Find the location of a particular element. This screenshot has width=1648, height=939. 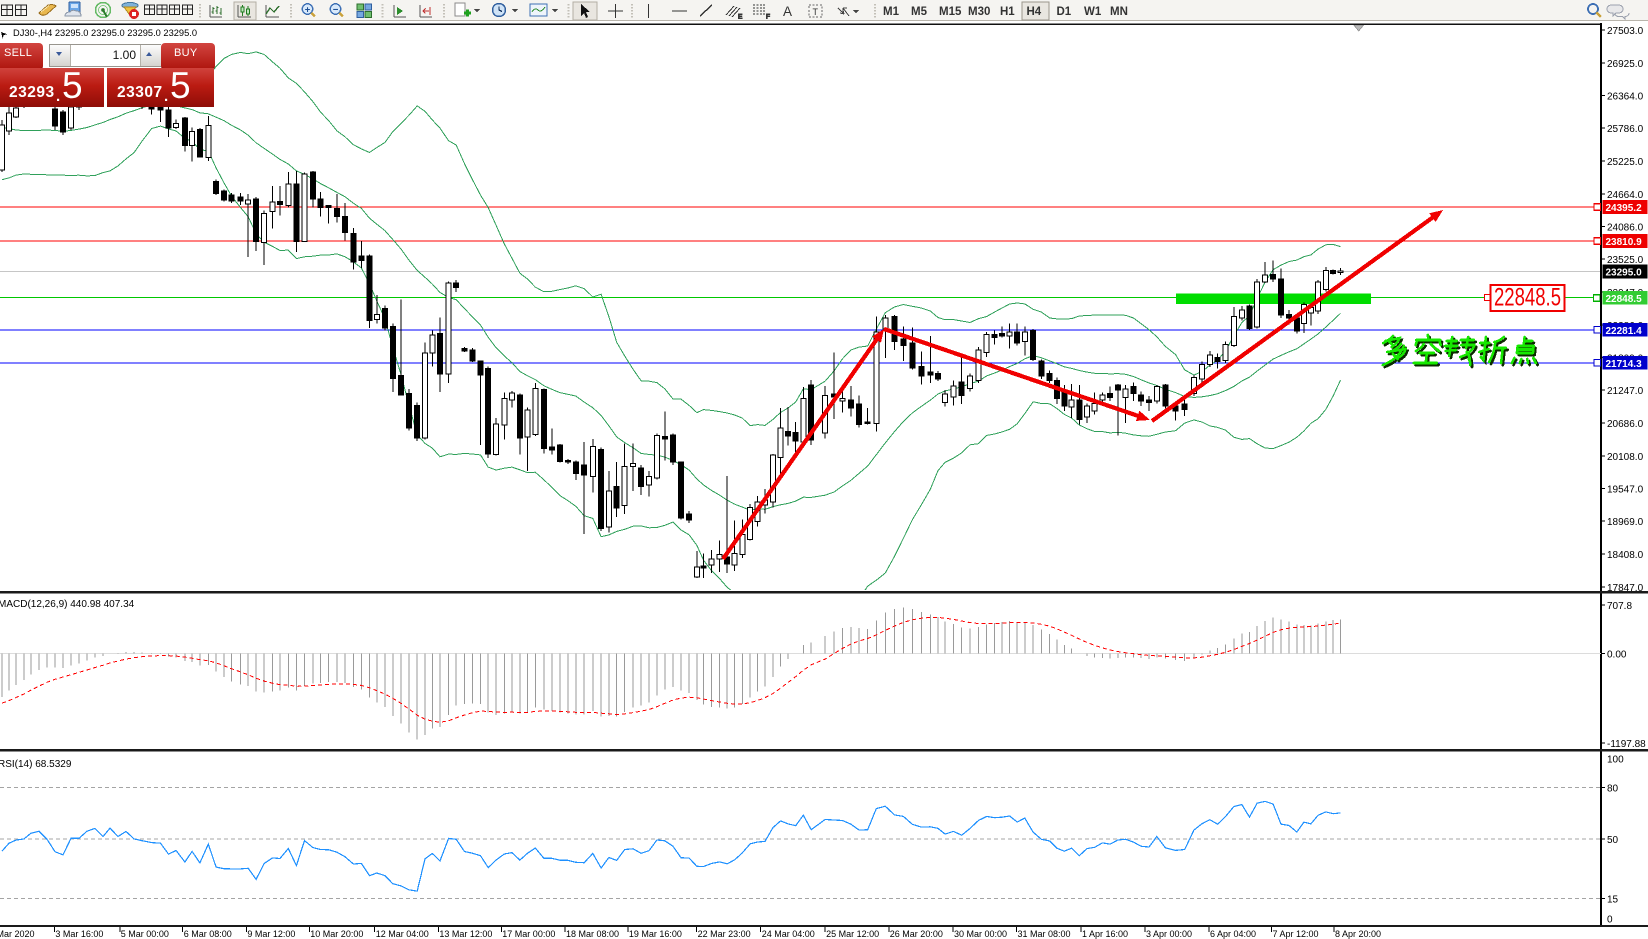

svg-text: H1 is located at coordinates (1007, 12).